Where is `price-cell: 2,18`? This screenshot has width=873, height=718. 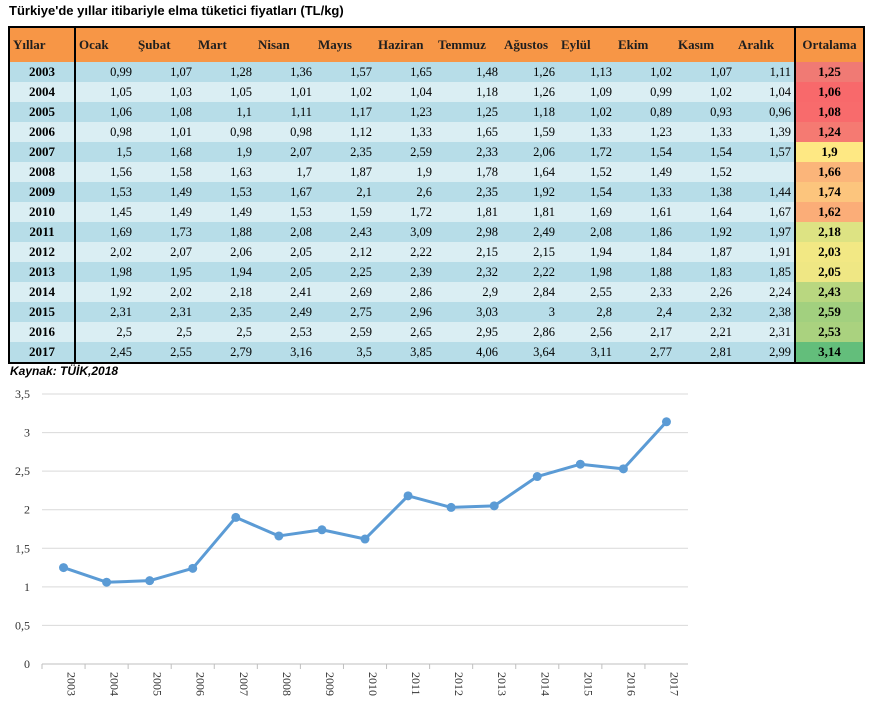
price-cell: 2,18 is located at coordinates (225, 292).